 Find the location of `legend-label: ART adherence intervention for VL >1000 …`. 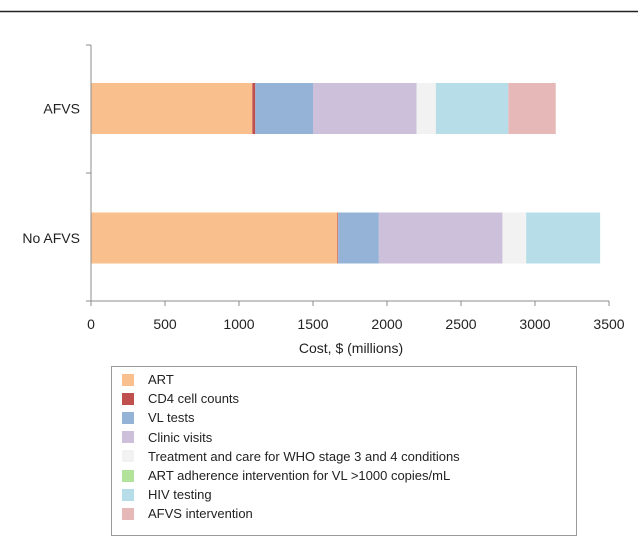

legend-label: ART adherence intervention for VL >1000 … is located at coordinates (299, 475).